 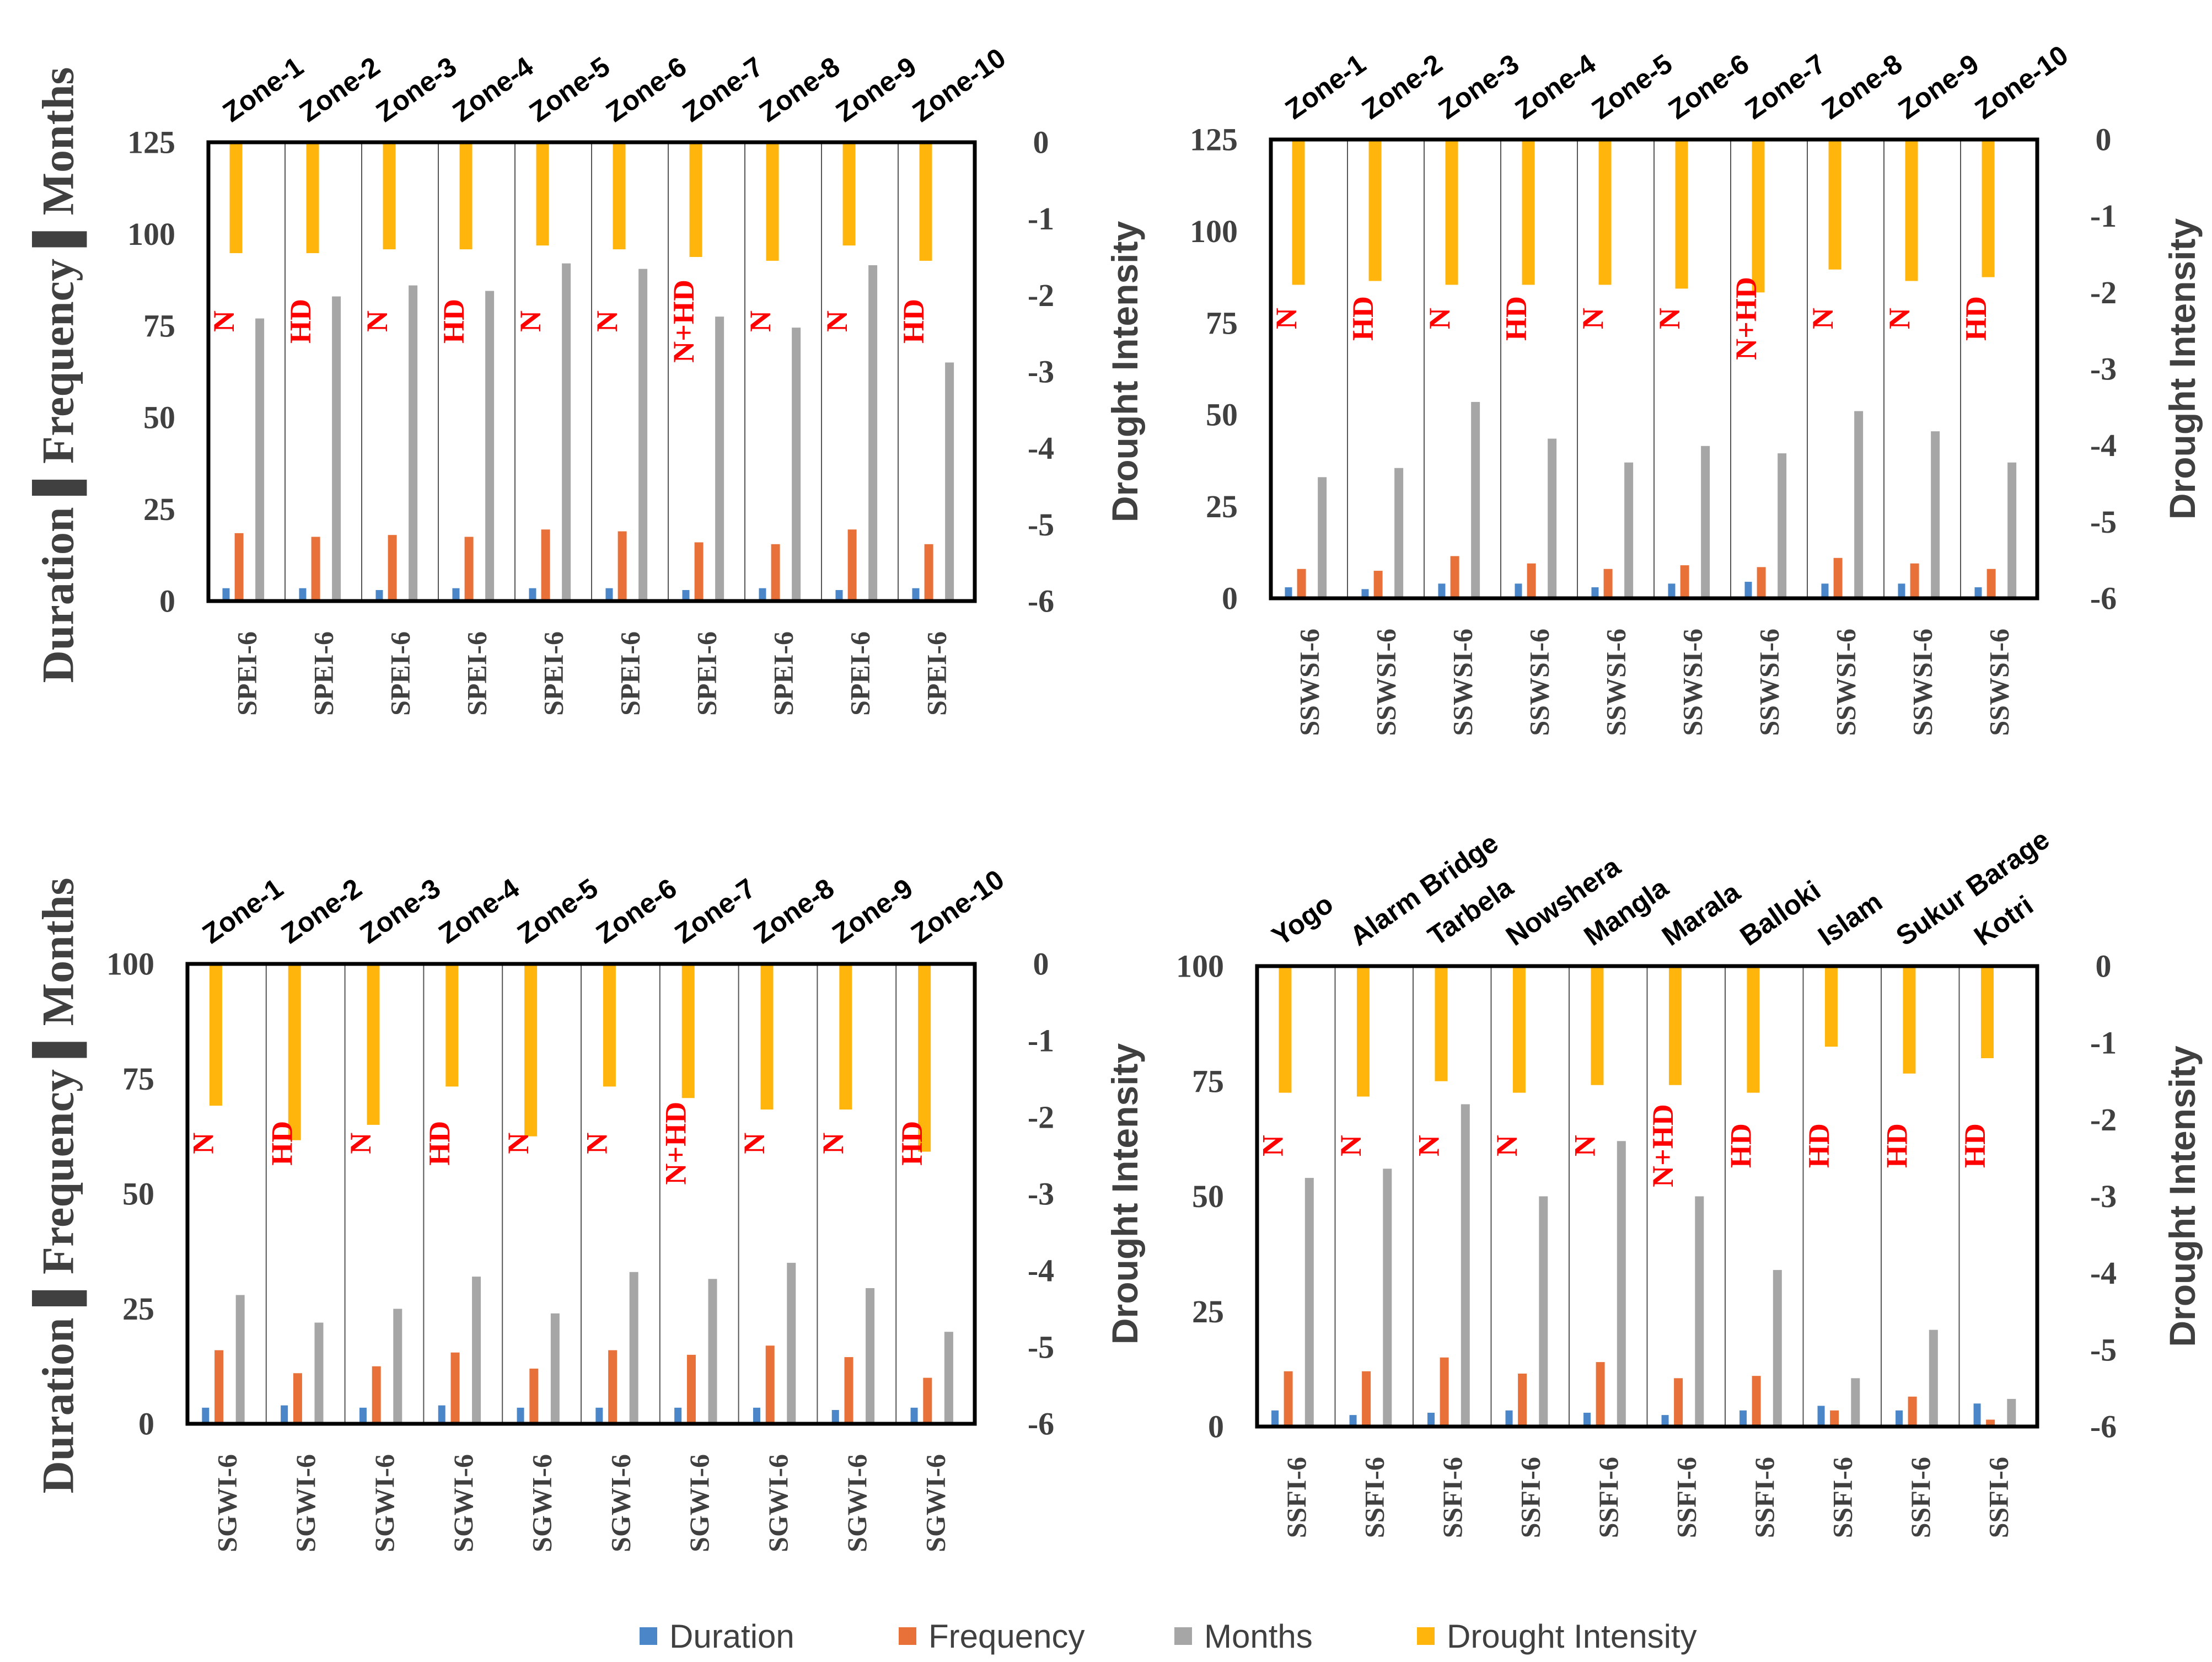 I want to click on top-category-label: Zone-8, so click(x=794, y=911).